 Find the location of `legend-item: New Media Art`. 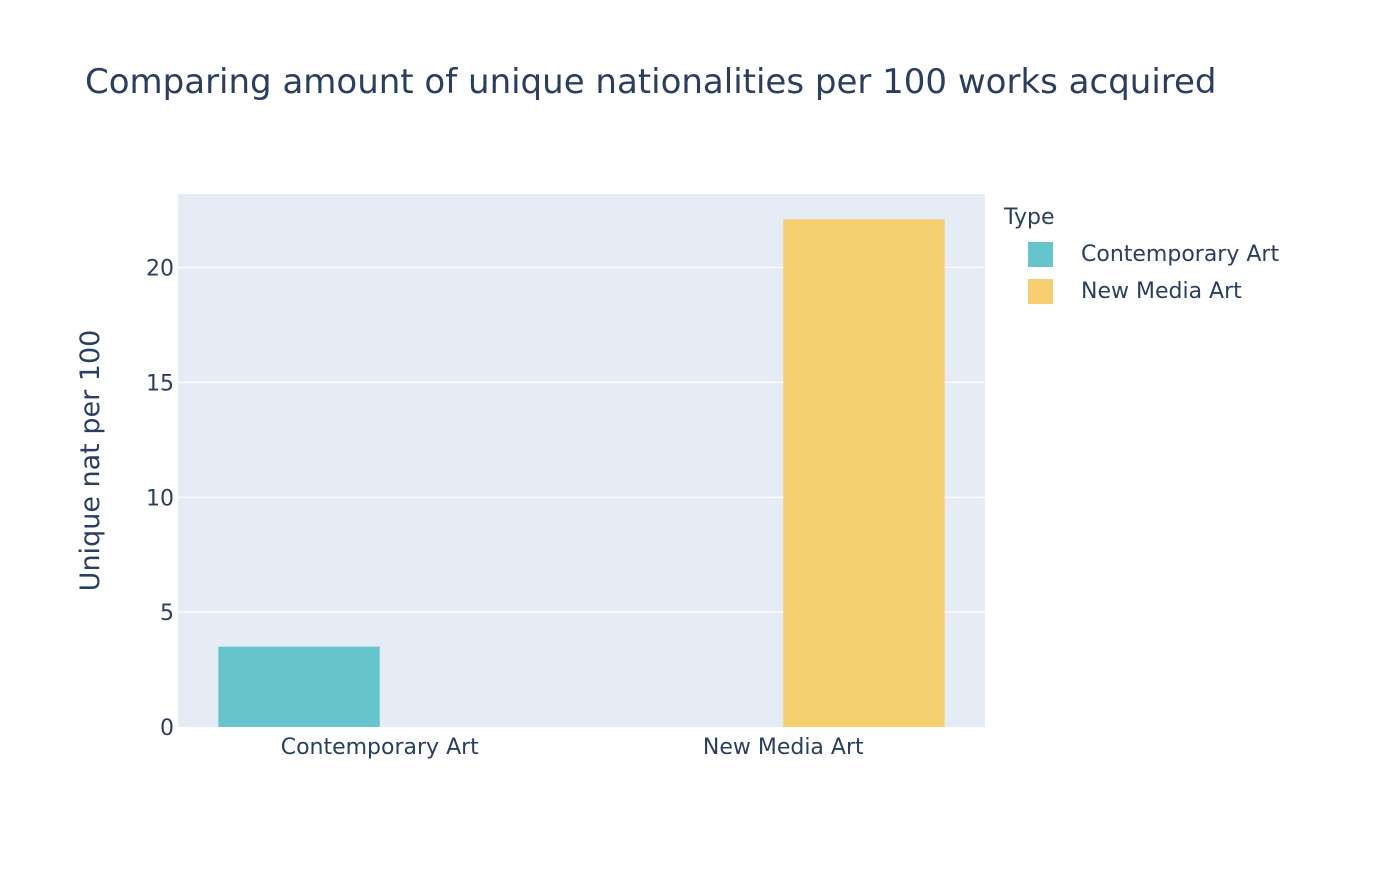

legend-item: New Media Art is located at coordinates (1153, 291).